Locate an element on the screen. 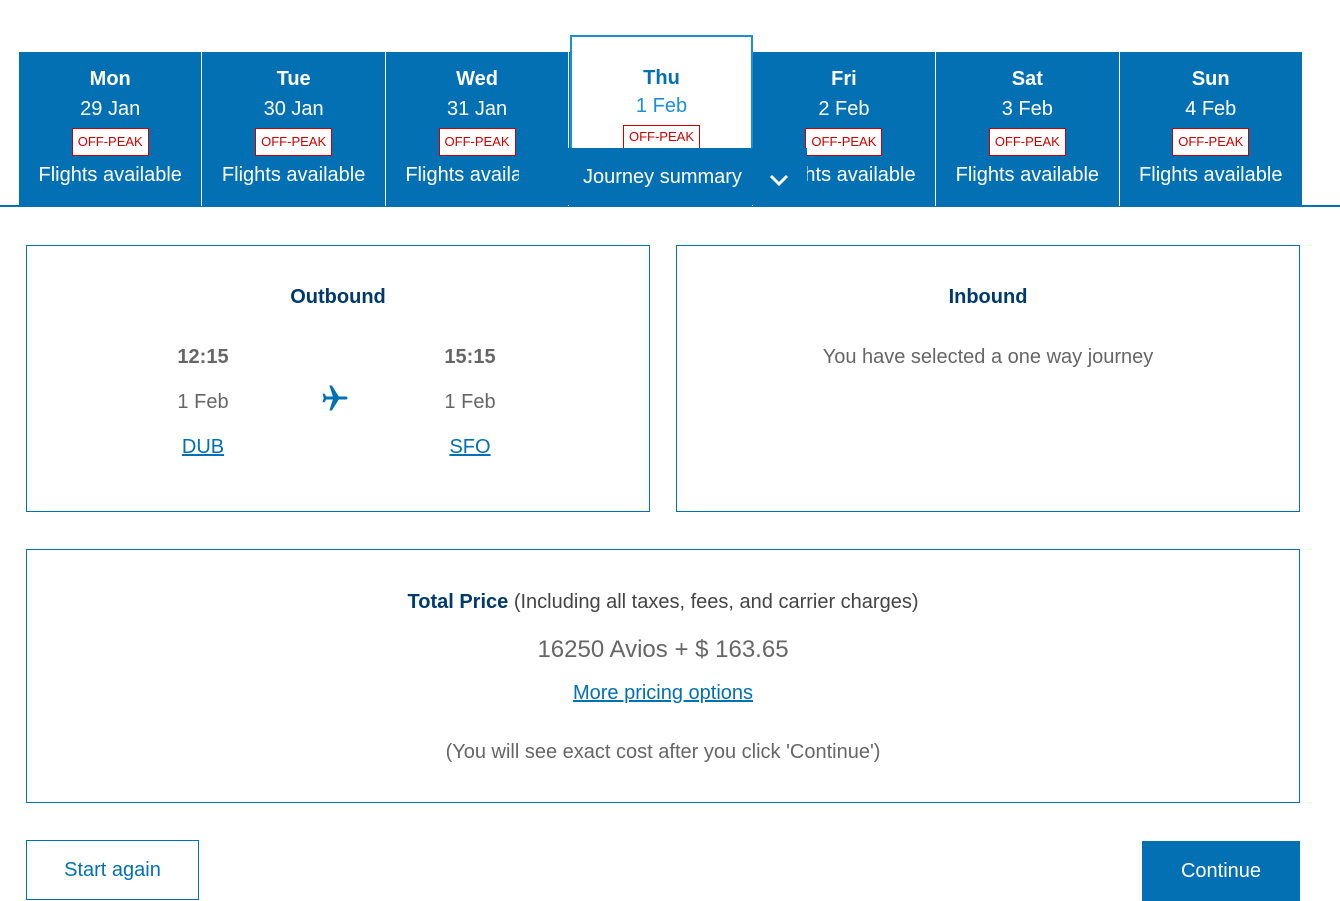 The image size is (1340, 901). tab-day: Mon is located at coordinates (110, 79).